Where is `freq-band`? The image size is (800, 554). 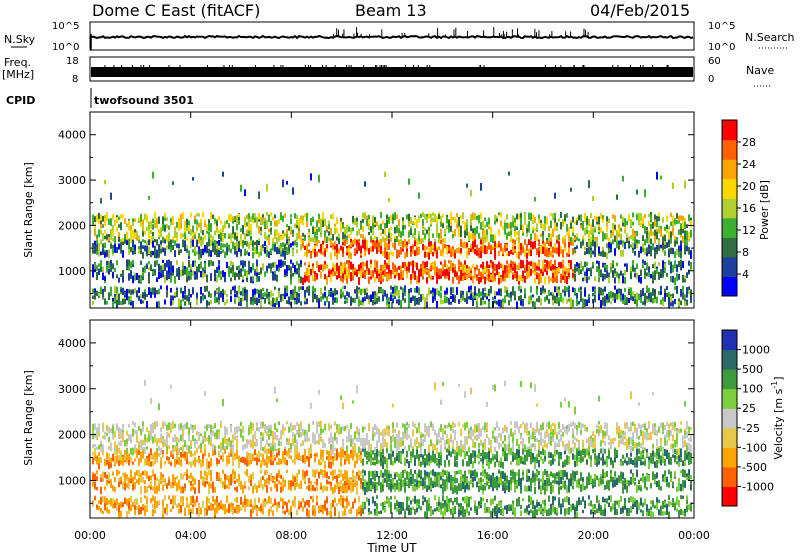 freq-band is located at coordinates (392, 72).